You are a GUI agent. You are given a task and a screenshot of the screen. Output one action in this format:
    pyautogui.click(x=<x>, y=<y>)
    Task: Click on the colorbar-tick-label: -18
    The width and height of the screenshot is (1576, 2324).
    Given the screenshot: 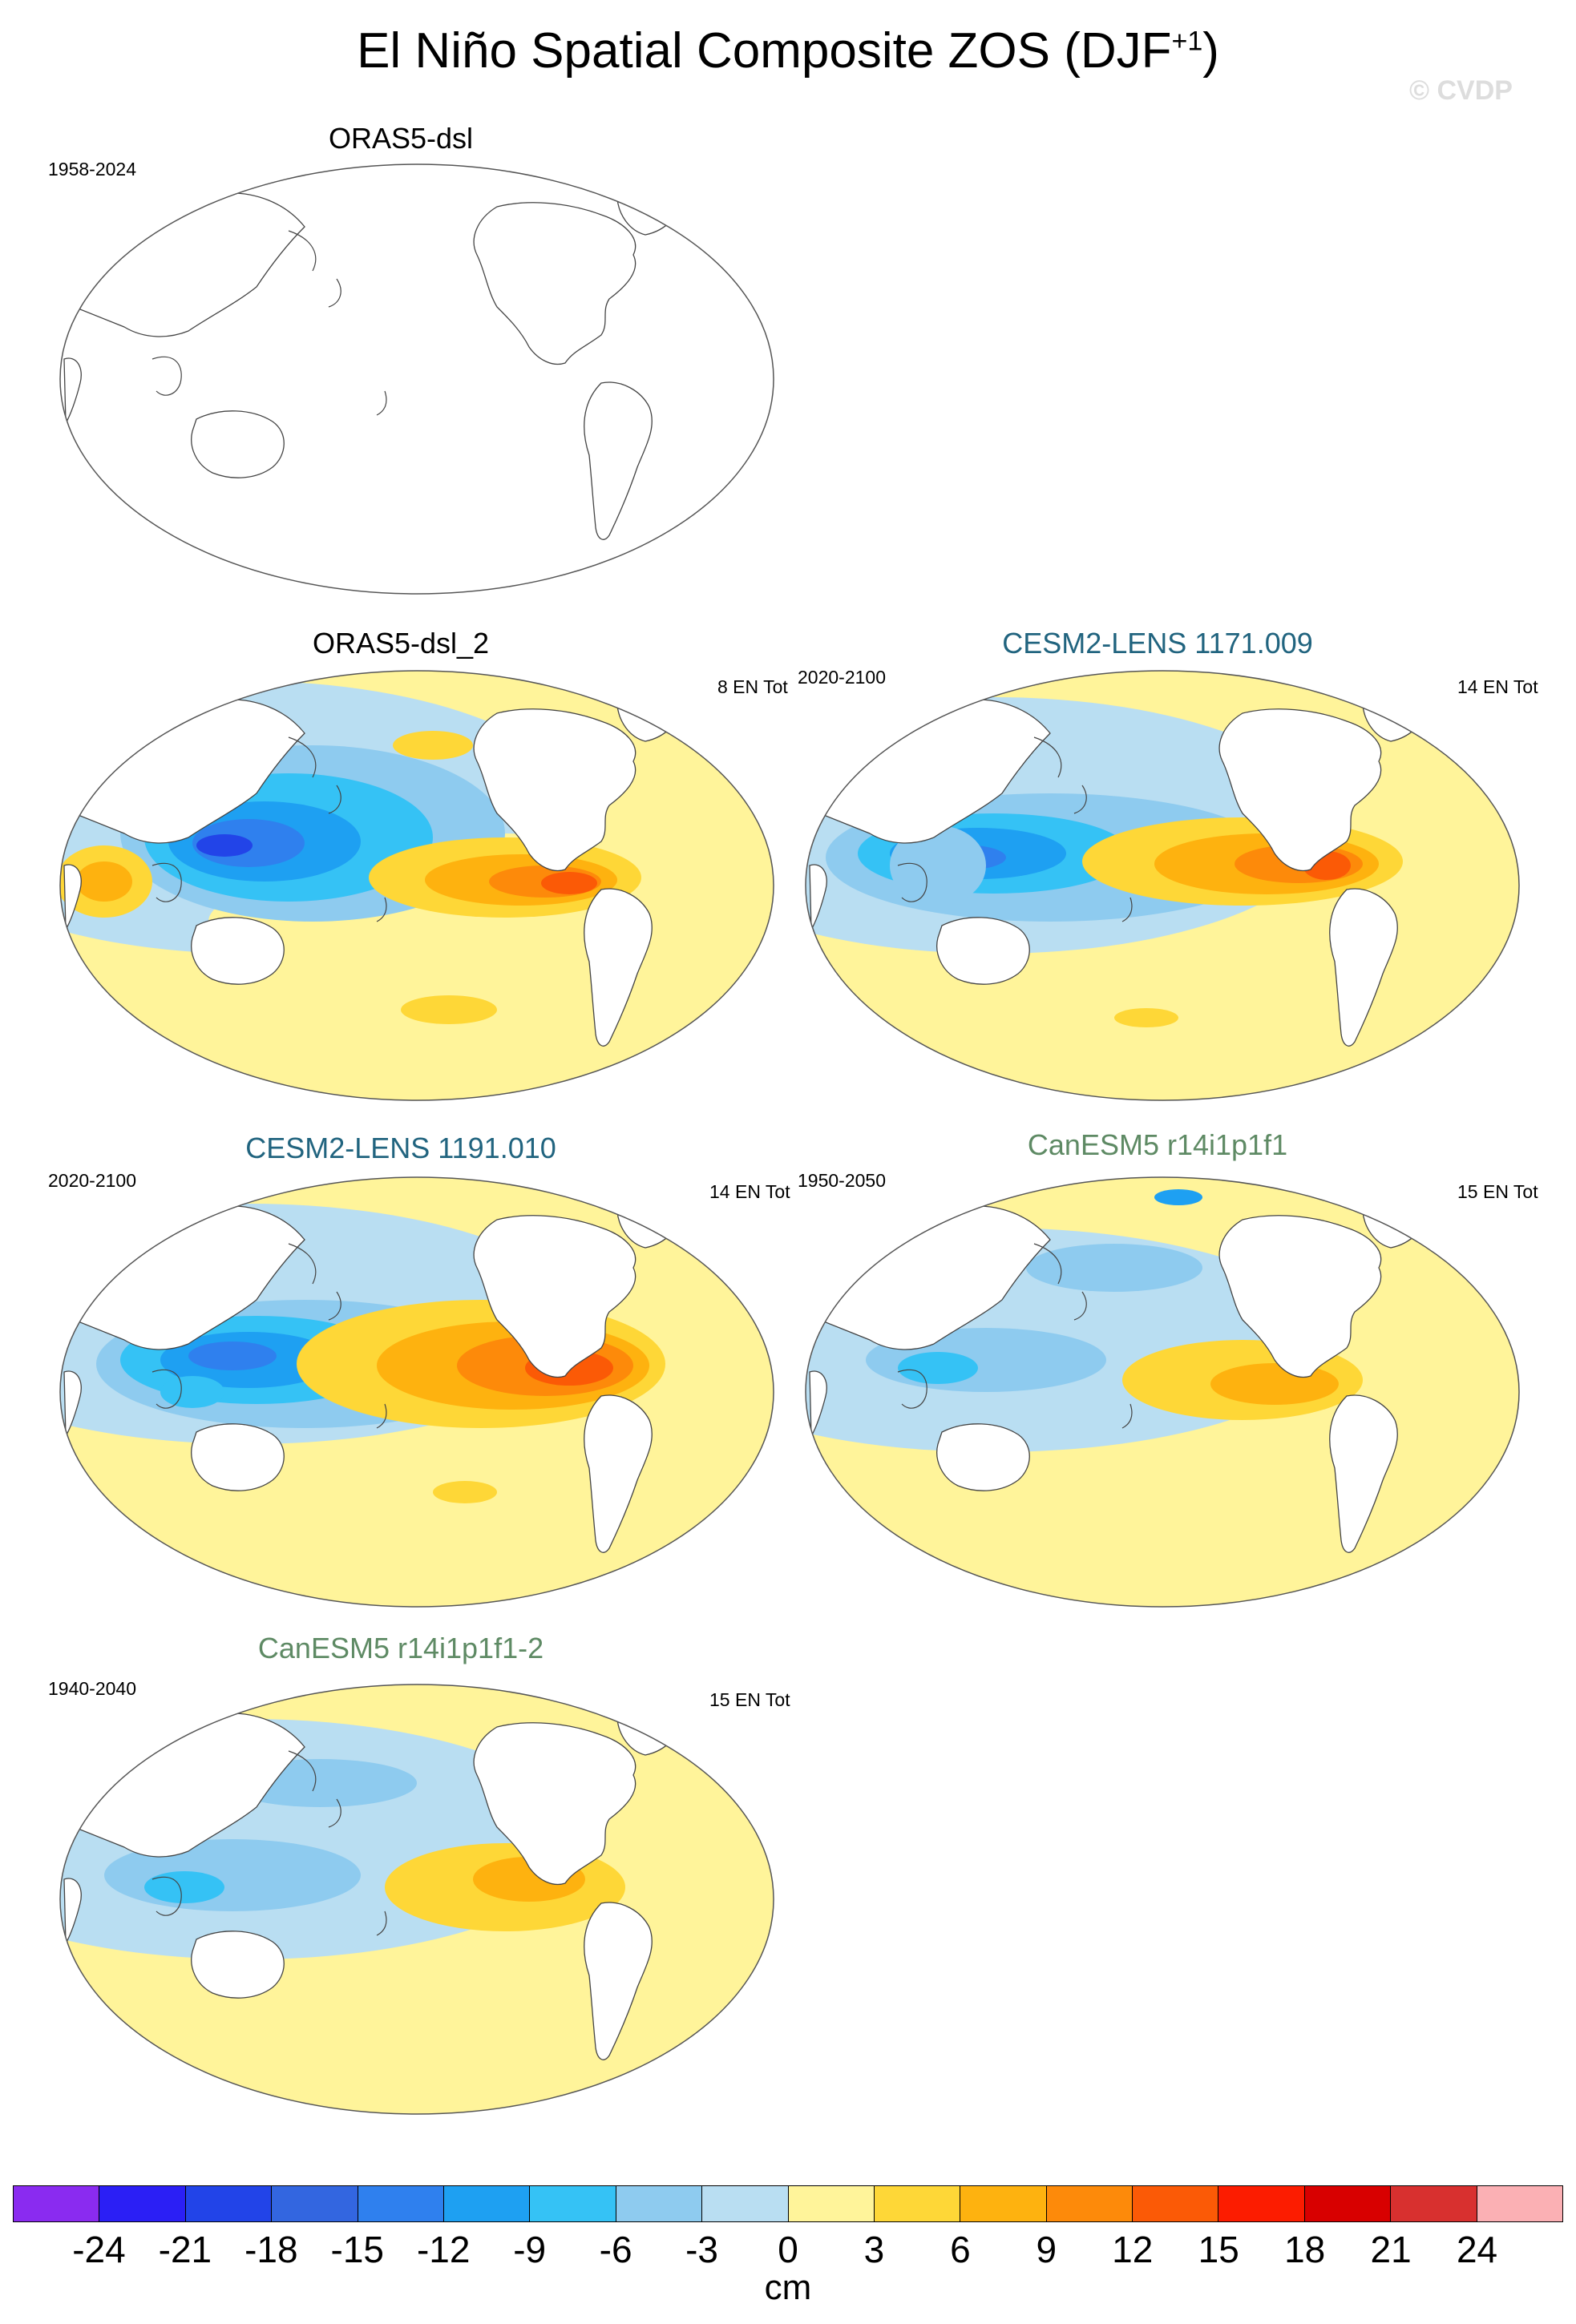 What is the action you would take?
    pyautogui.click(x=271, y=2249)
    